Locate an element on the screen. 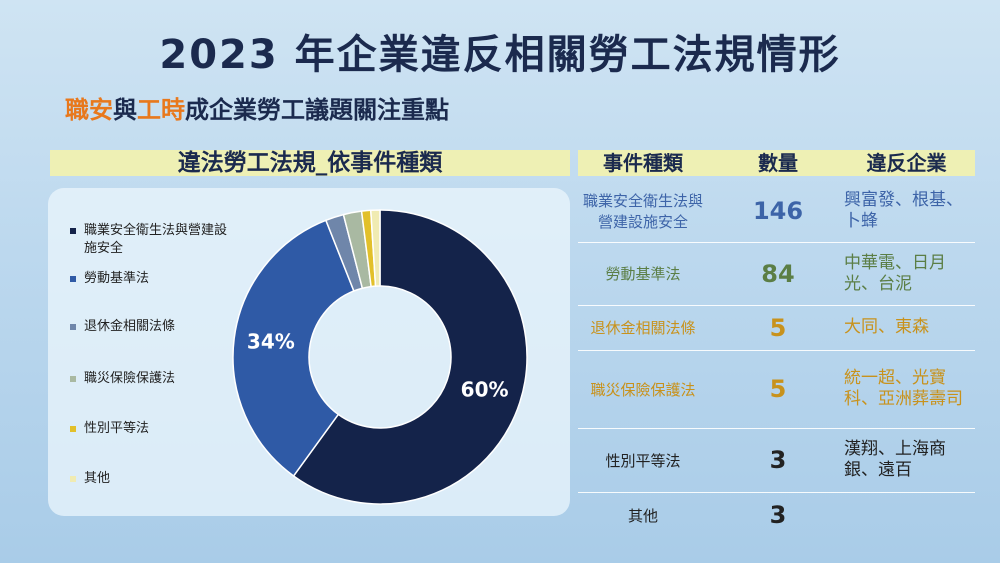  table-row: 職業安全衛生法與營建設施安全 146 興富發、根基、卜蜂 is located at coordinates (776, 211).